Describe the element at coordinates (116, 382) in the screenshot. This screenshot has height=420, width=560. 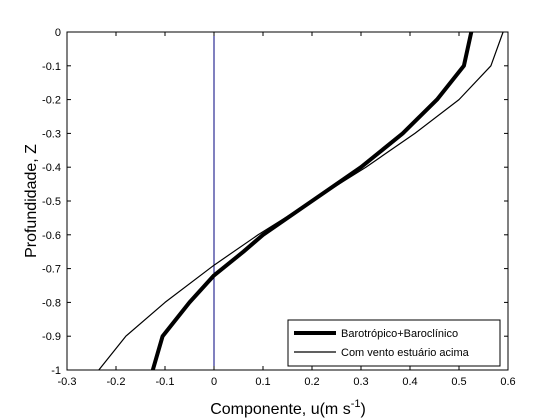
I see `x-tick-label: -0.2` at that location.